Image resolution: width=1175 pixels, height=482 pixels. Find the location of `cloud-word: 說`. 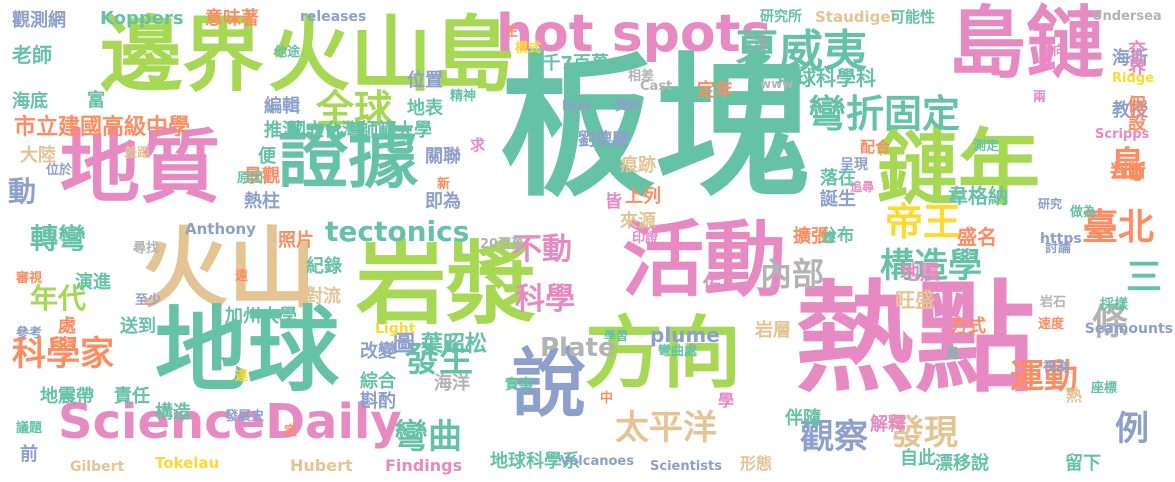

cloud-word: 說 is located at coordinates (549, 384).